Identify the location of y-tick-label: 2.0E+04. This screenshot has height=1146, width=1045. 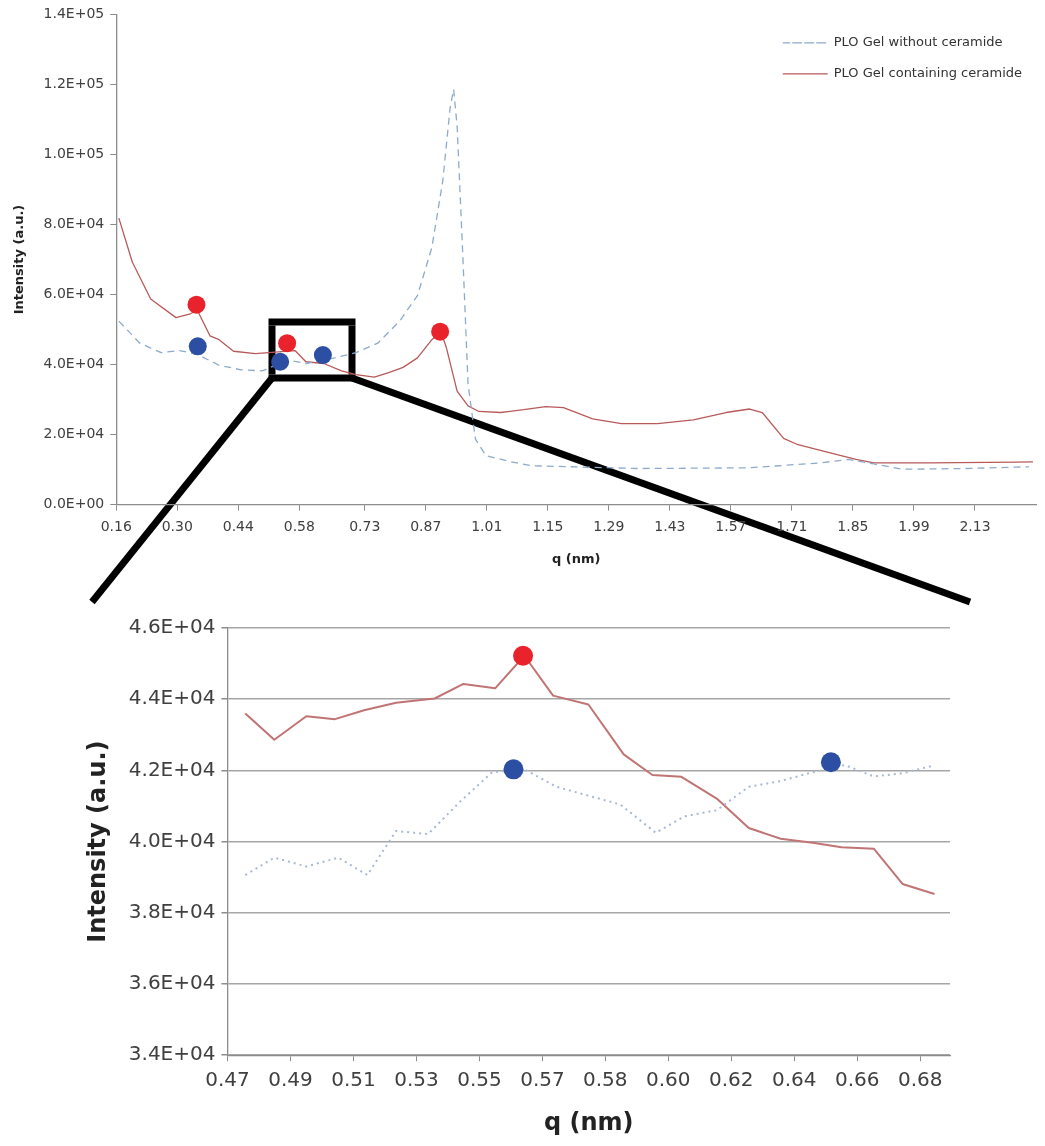
(74, 433).